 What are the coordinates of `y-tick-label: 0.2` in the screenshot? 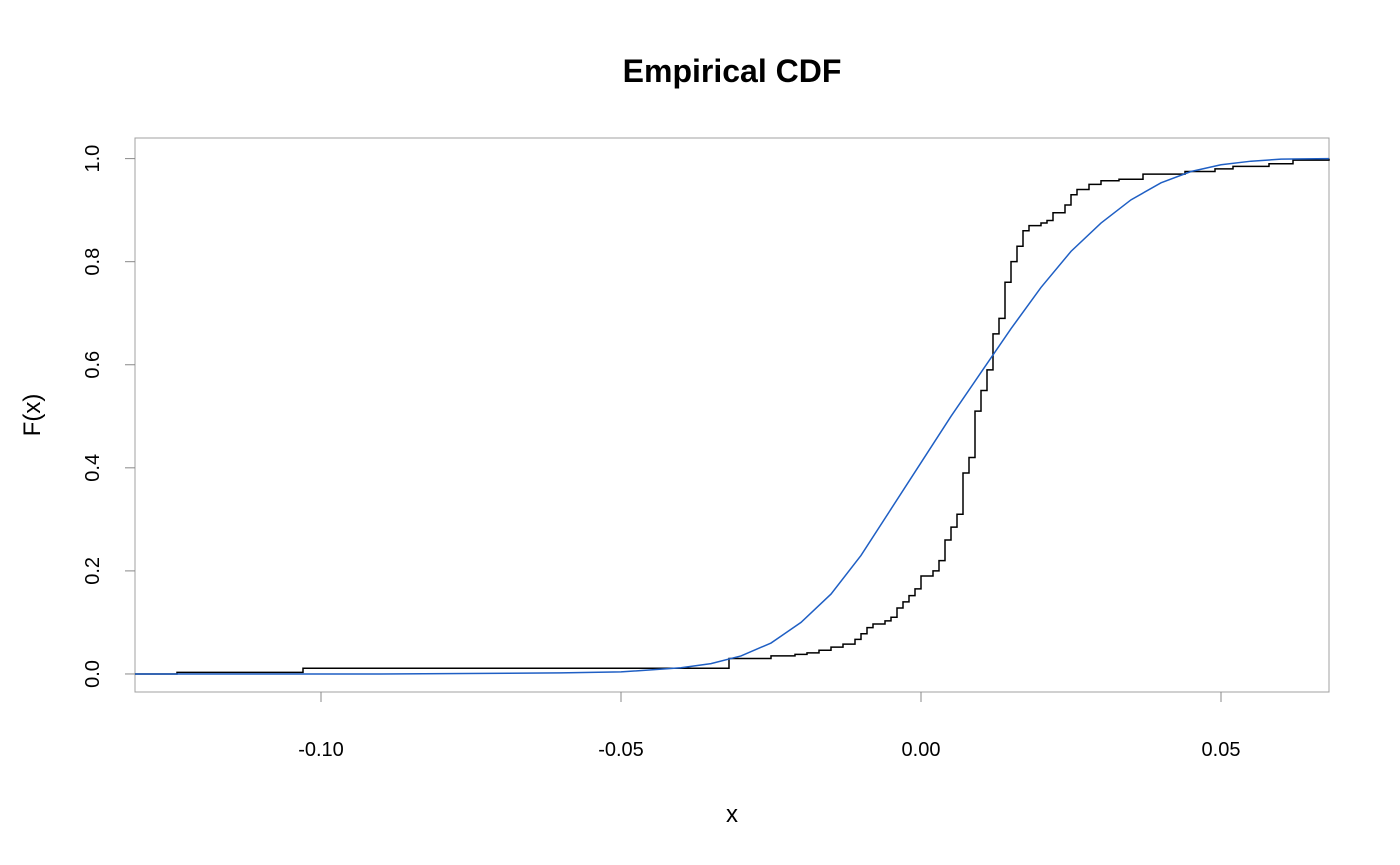 It's located at (93, 571).